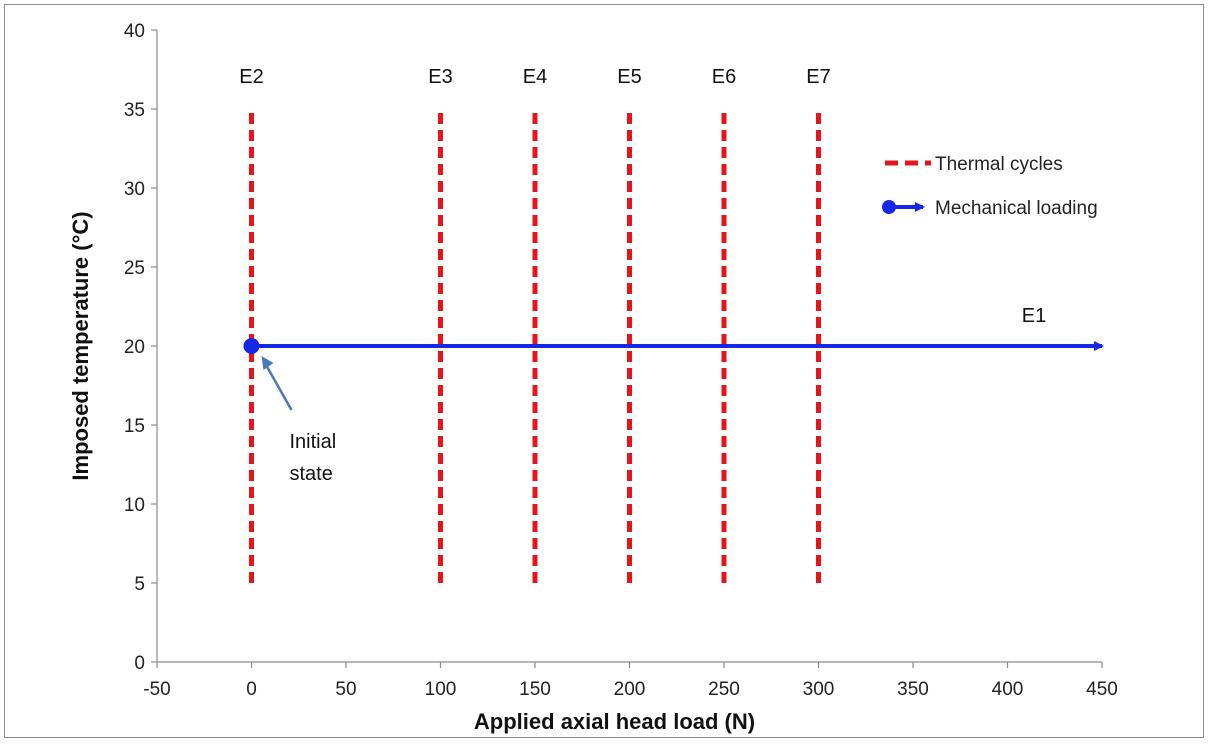  I want to click on y-tick-label: 20, so click(134, 347).